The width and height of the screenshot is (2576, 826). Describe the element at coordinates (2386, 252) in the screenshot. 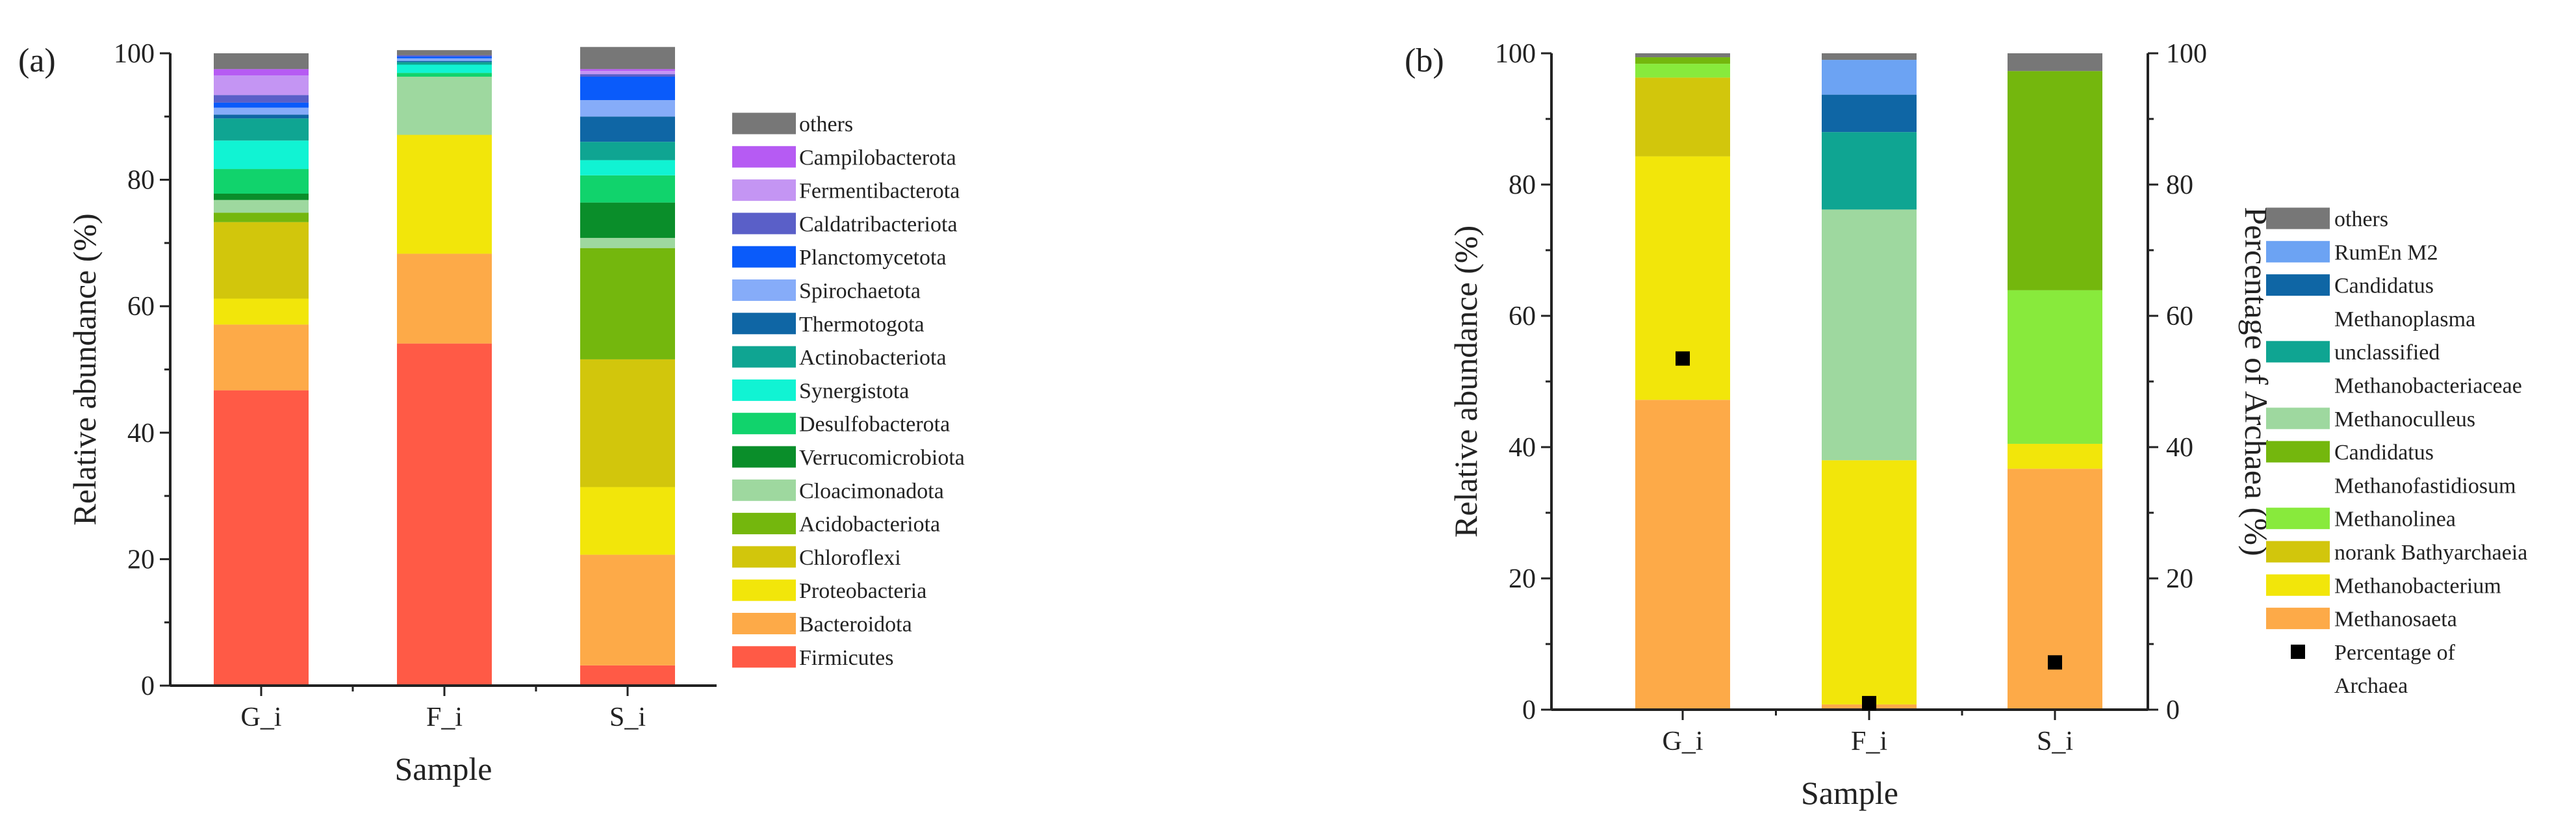

I see `legend-label: RumEn M2` at that location.